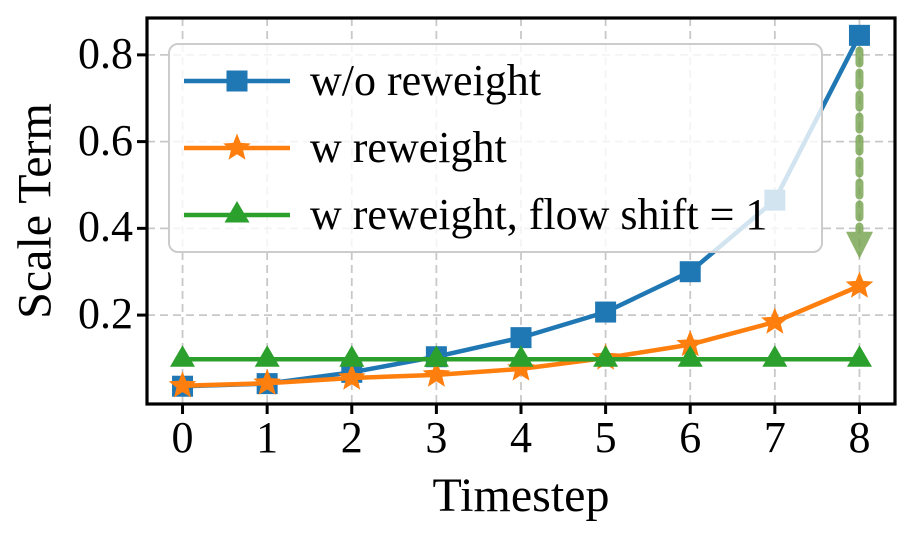 This screenshot has width=913, height=537. Describe the element at coordinates (351, 437) in the screenshot. I see `x-tick-label: 2` at that location.